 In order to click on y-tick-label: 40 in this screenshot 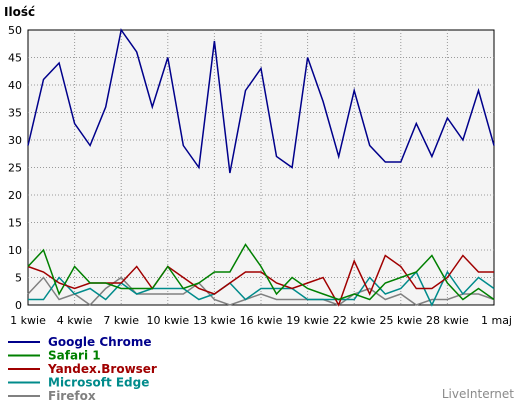, I will do `click(15, 85)`.